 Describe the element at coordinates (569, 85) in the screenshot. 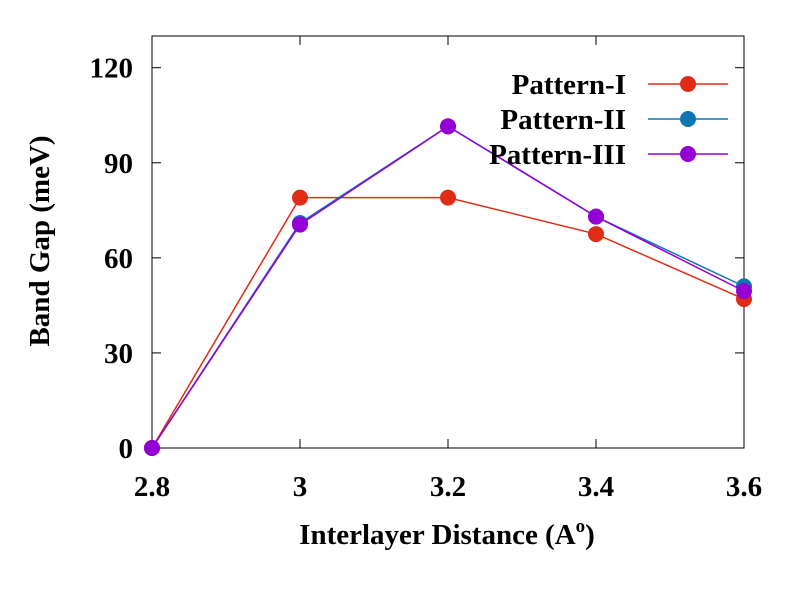

I see `legend-label: Pattern-I` at that location.